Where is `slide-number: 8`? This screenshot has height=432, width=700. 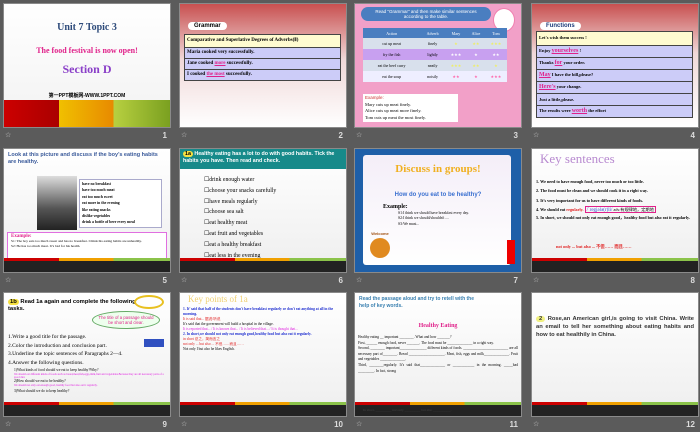 slide-number: 8 is located at coordinates (692, 280).